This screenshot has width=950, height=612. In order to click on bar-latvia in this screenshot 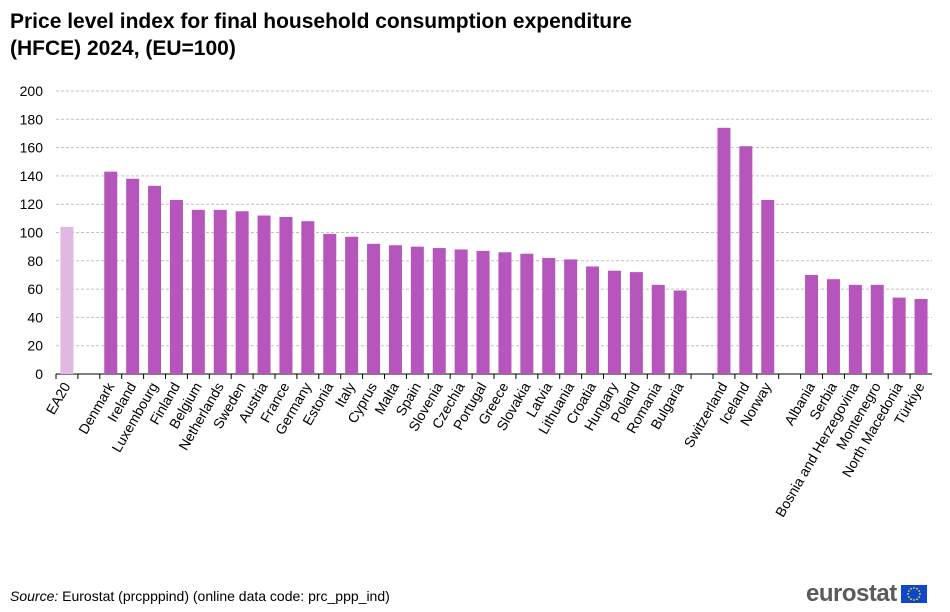, I will do `click(549, 315)`.